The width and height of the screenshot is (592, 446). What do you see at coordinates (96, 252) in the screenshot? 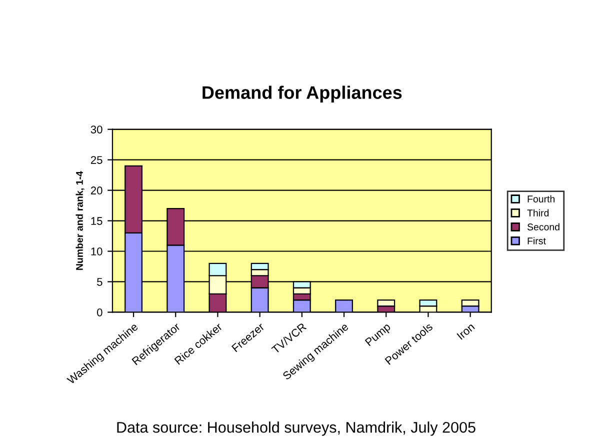
I see `y-tick-label: 10` at bounding box center [96, 252].